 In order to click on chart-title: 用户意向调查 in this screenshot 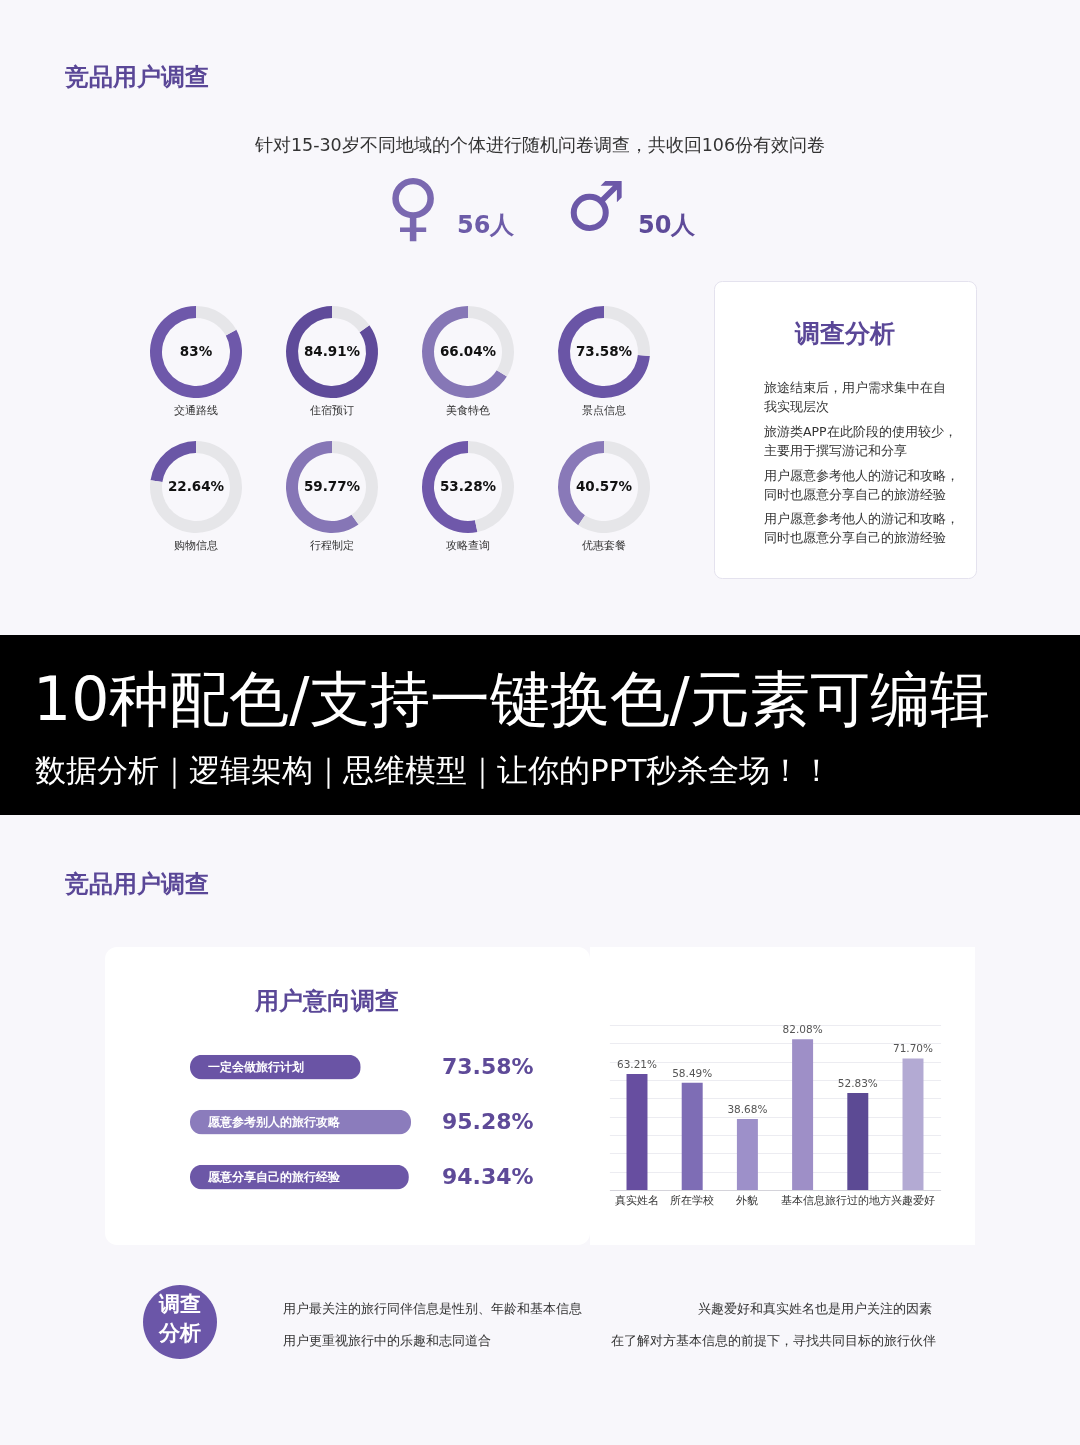, I will do `click(326, 1001)`.